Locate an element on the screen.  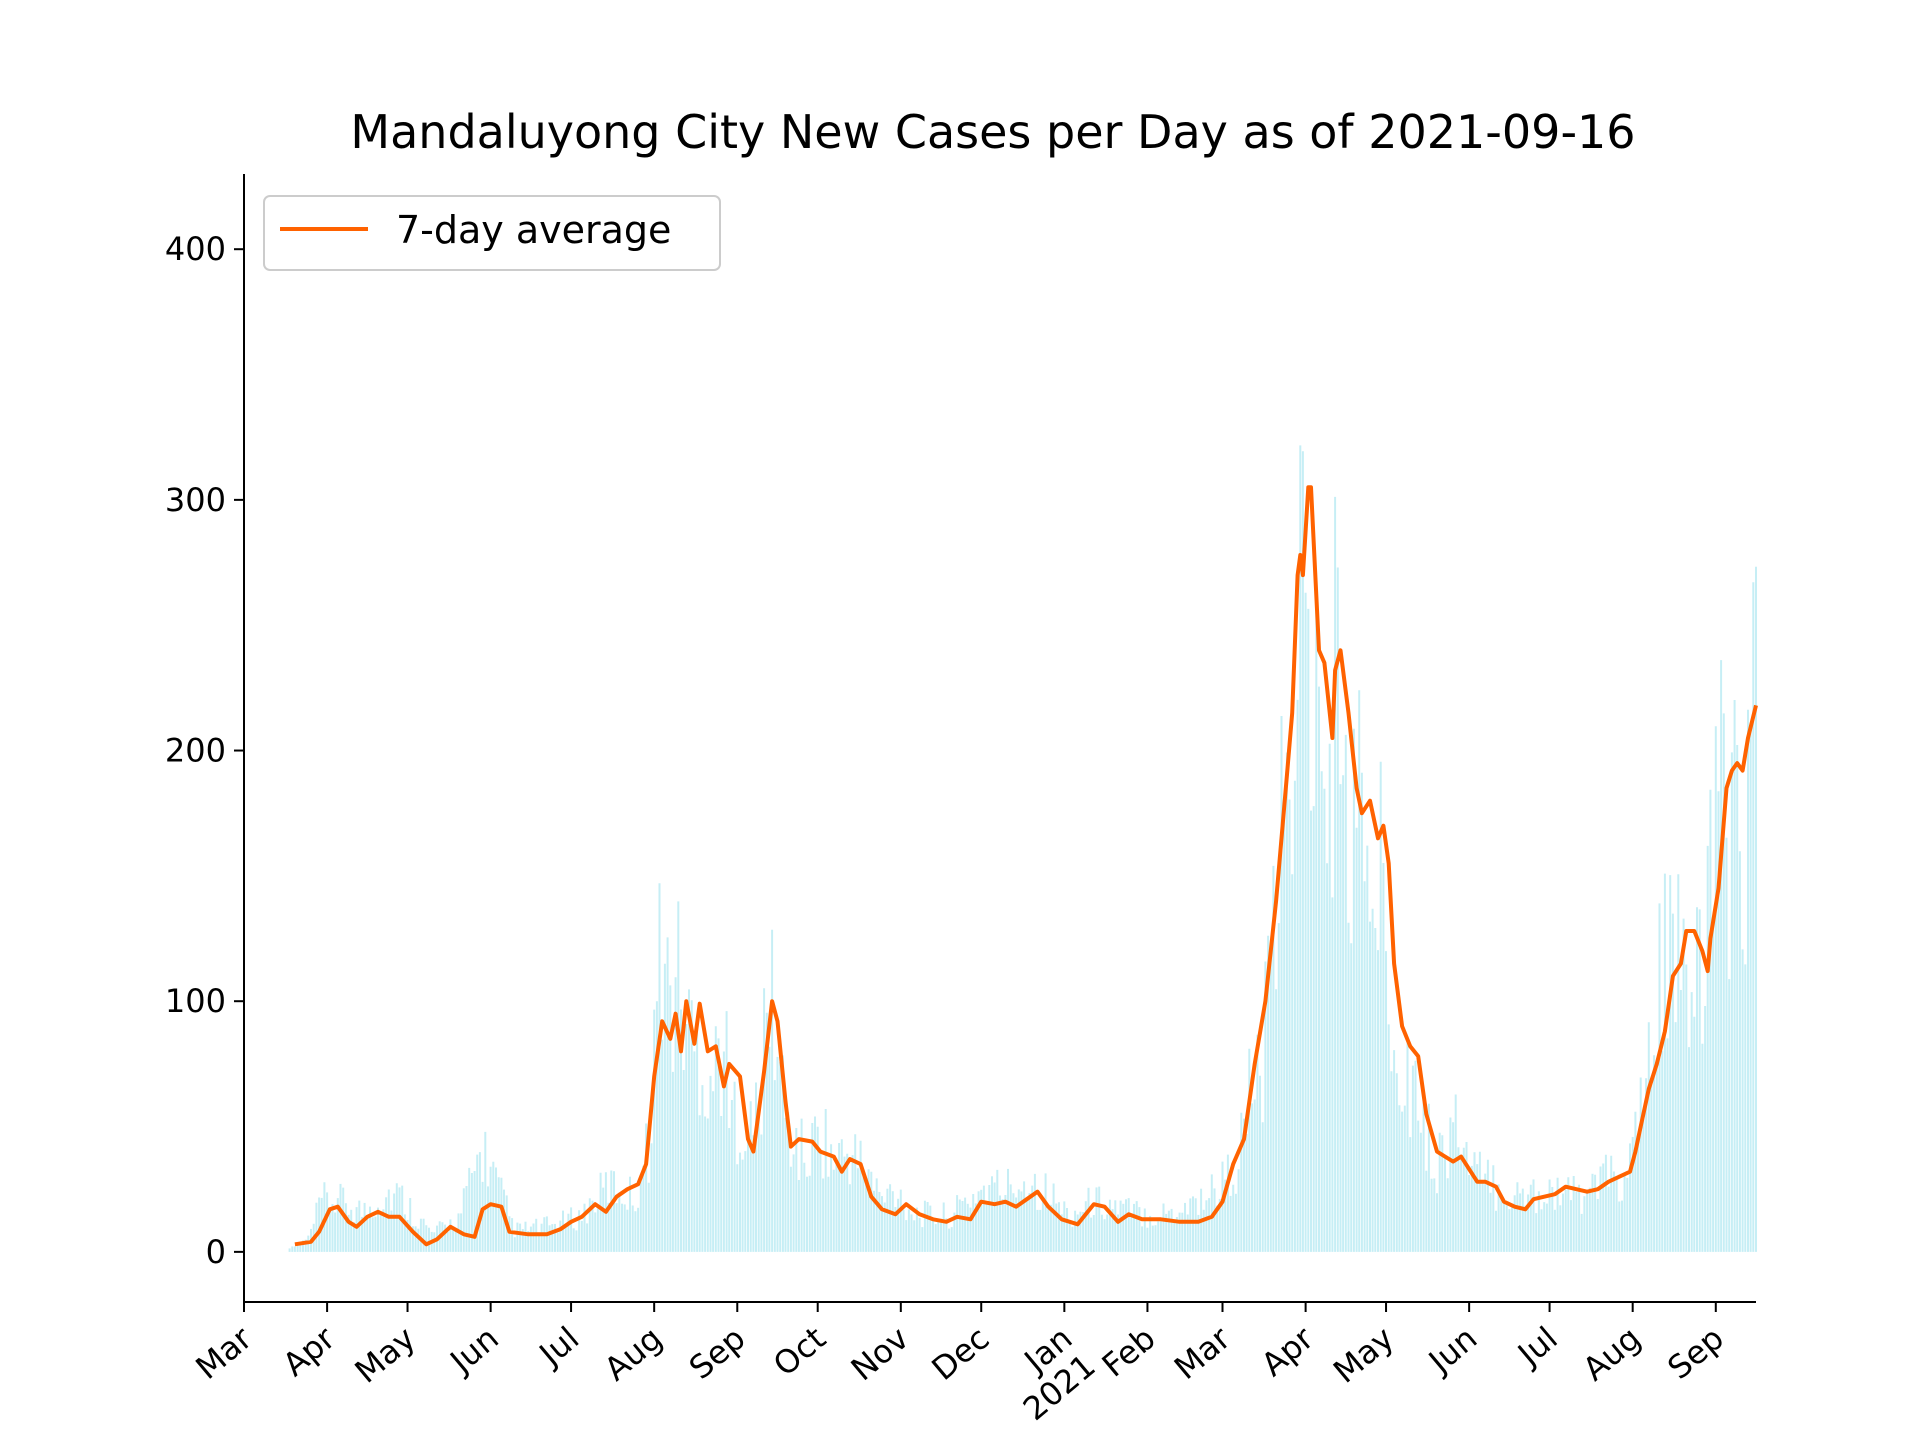
legend-label: 7-day average is located at coordinates (533, 230).